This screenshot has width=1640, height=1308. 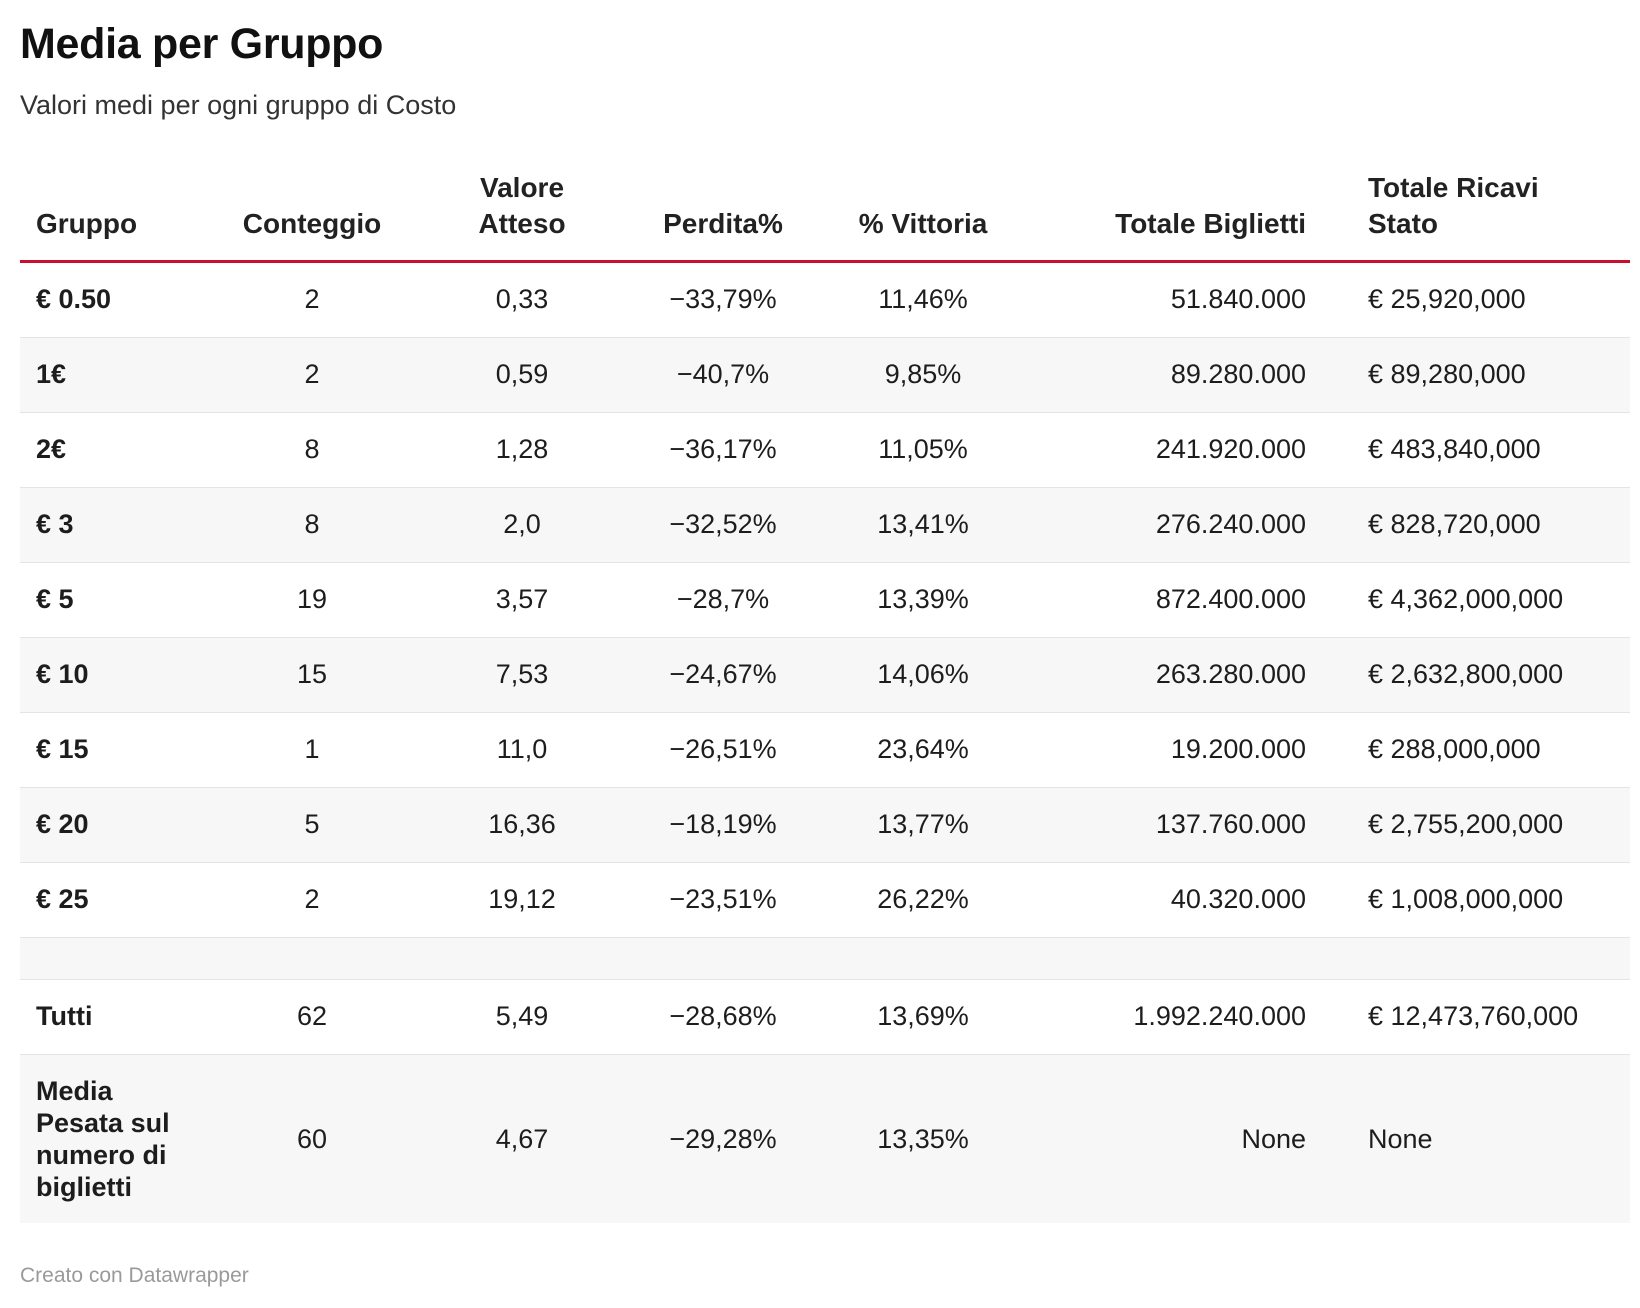 I want to click on cell-totale-ricavi: € 288,000,000, so click(x=1476, y=750).